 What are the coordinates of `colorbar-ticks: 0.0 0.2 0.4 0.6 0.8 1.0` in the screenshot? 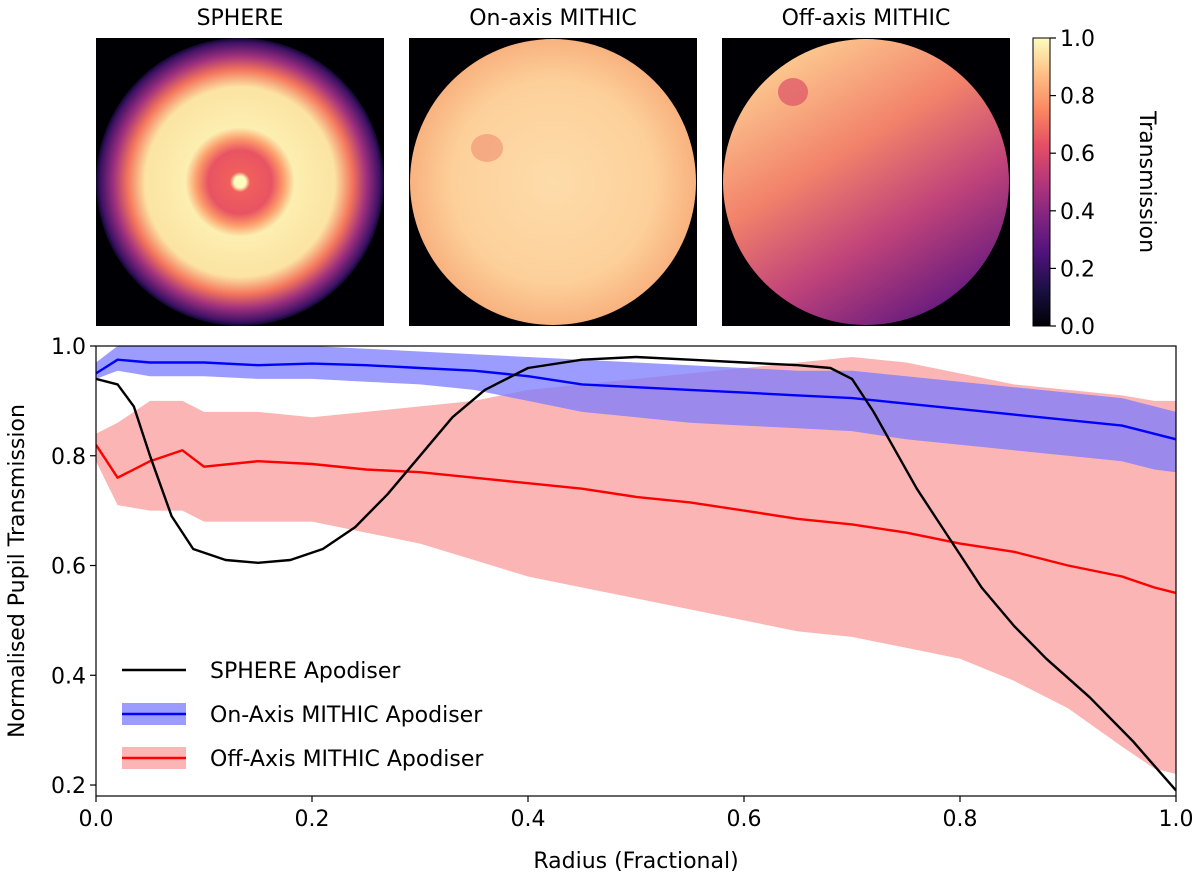 It's located at (1072, 183).